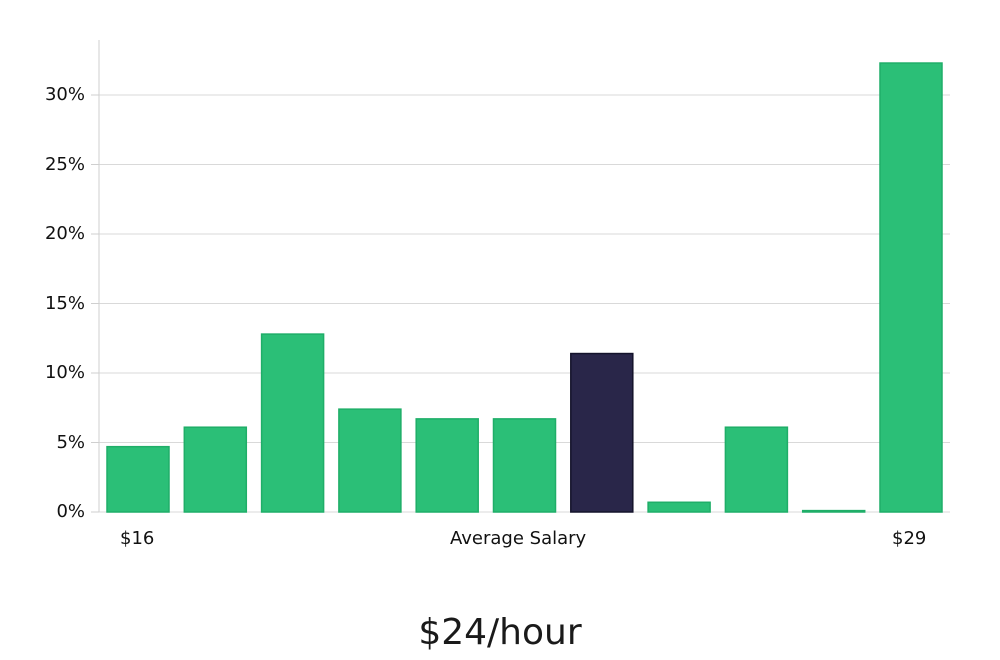 The width and height of the screenshot is (1000, 660). Describe the element at coordinates (602, 432) in the screenshot. I see `bar-highlighted` at that location.